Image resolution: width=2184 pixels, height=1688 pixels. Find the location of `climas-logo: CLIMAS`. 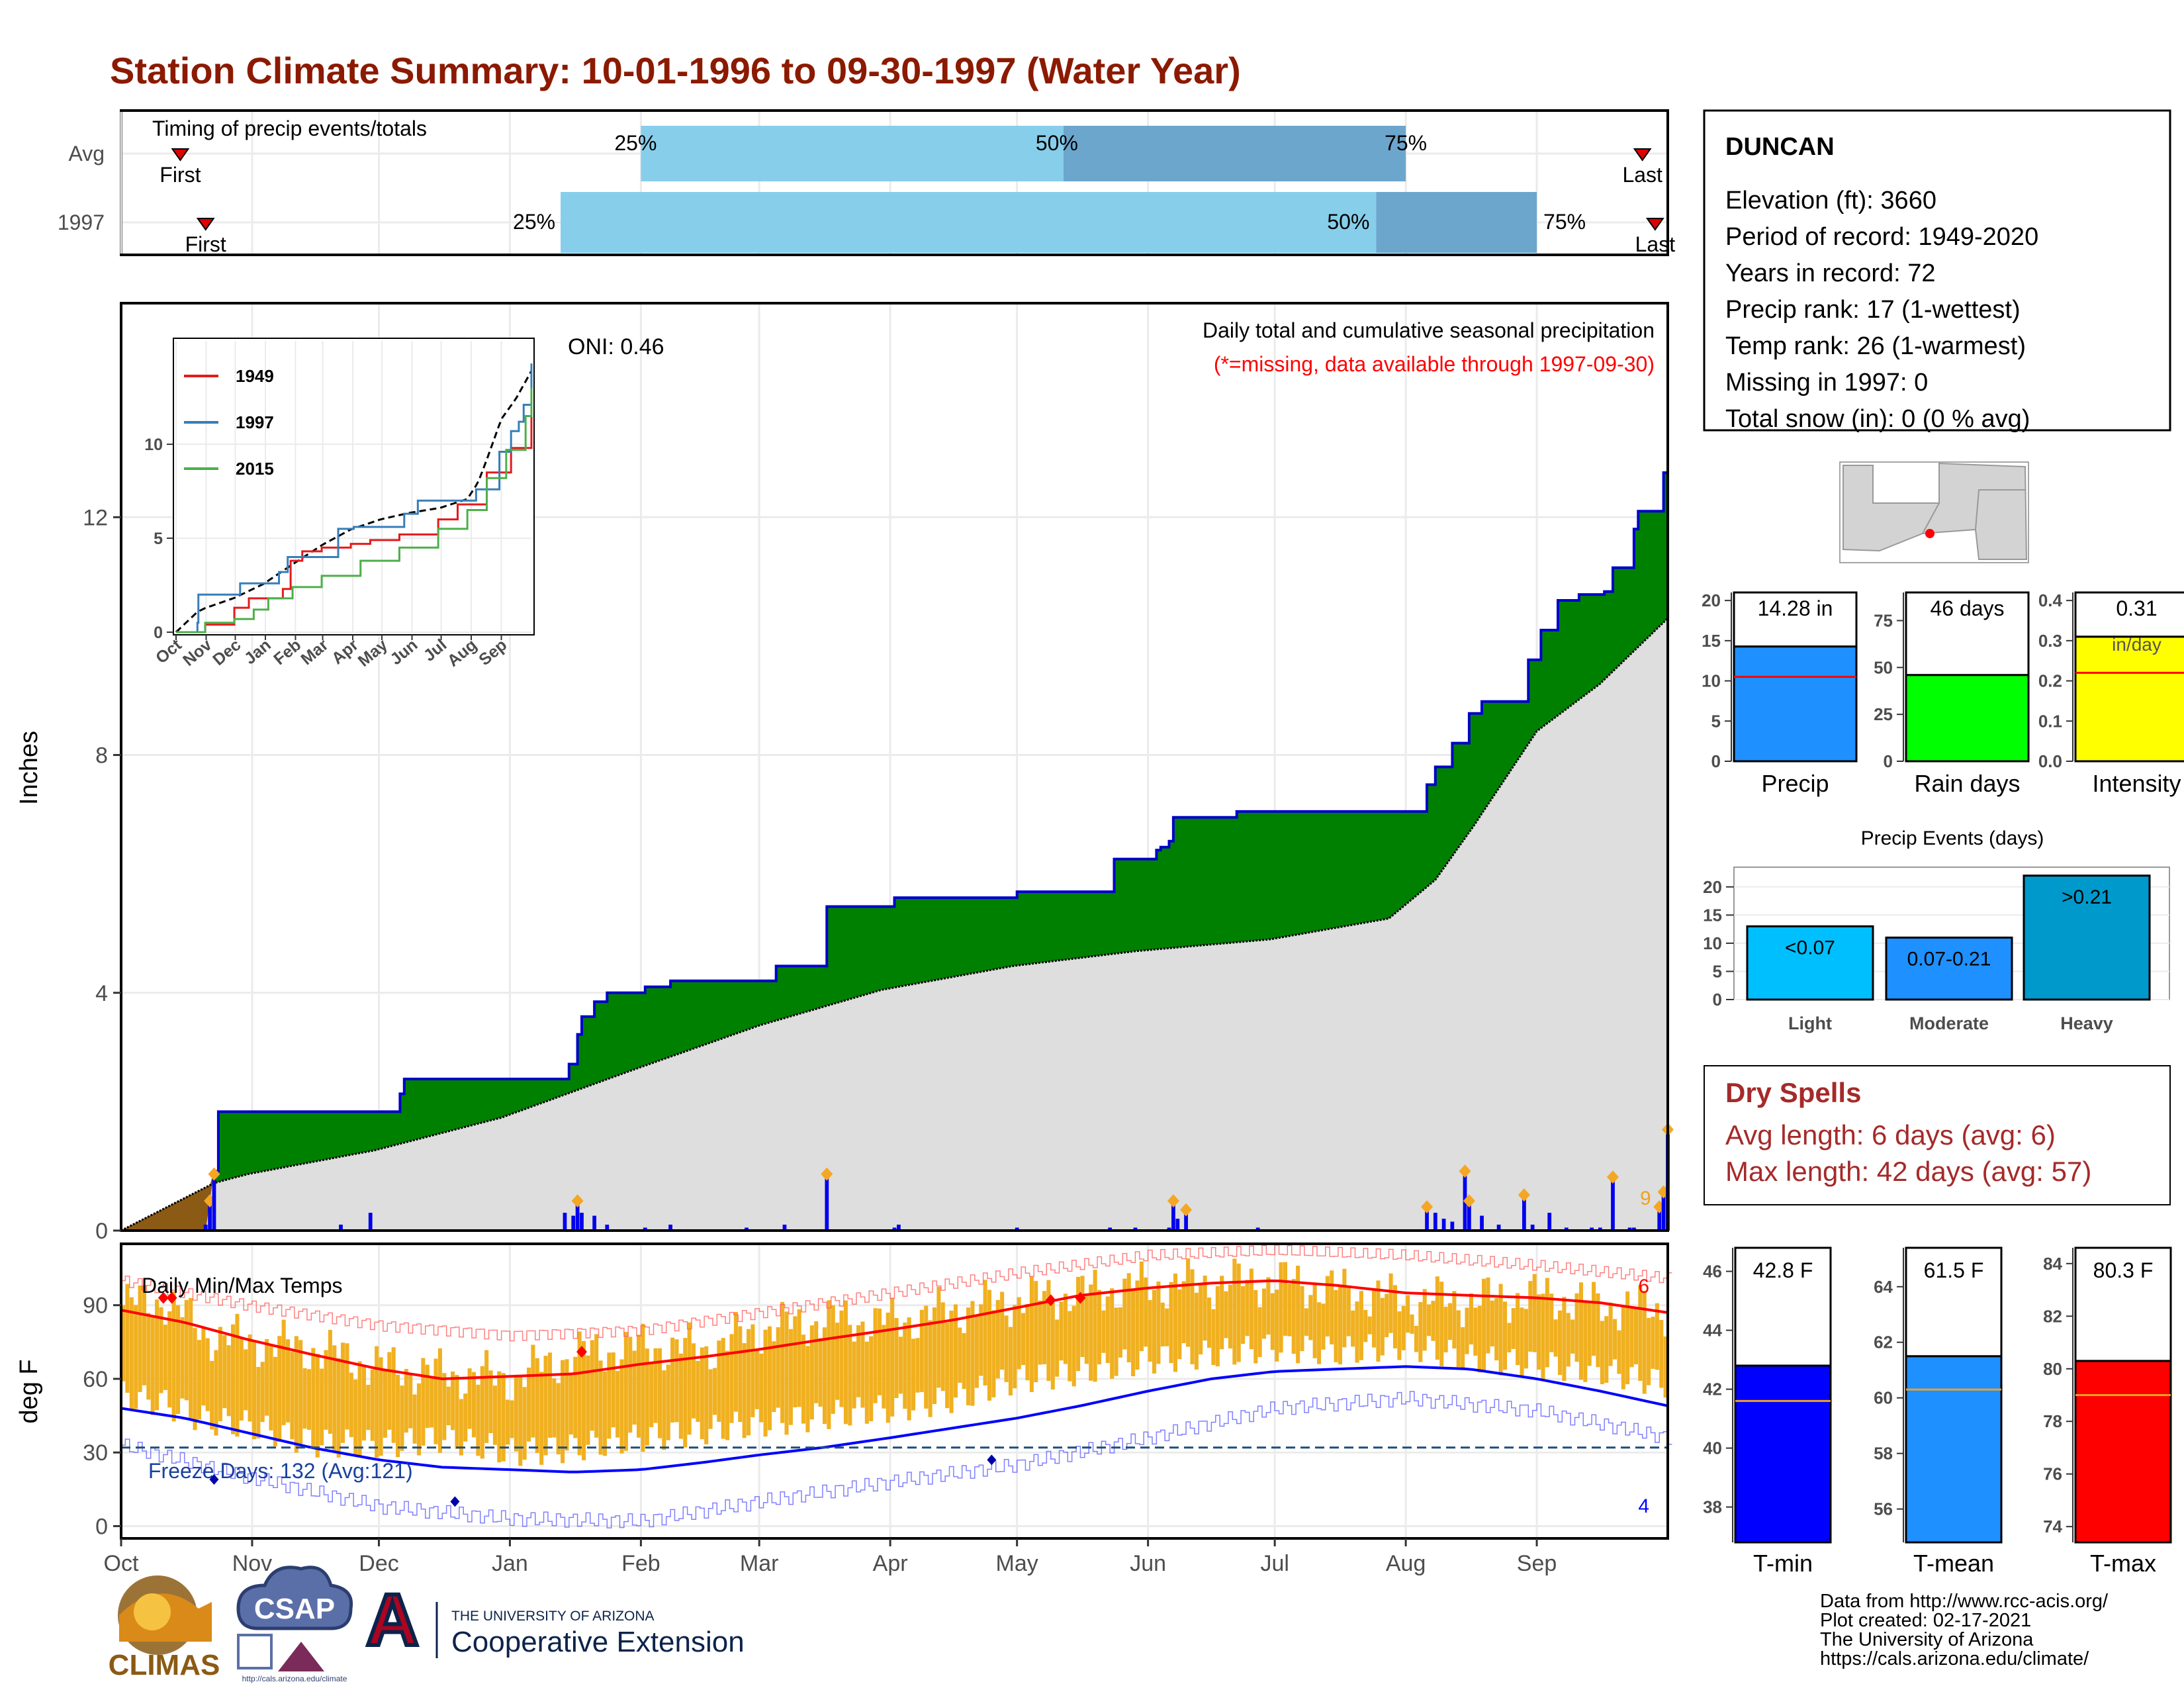

climas-logo: CLIMAS is located at coordinates (164, 1628).